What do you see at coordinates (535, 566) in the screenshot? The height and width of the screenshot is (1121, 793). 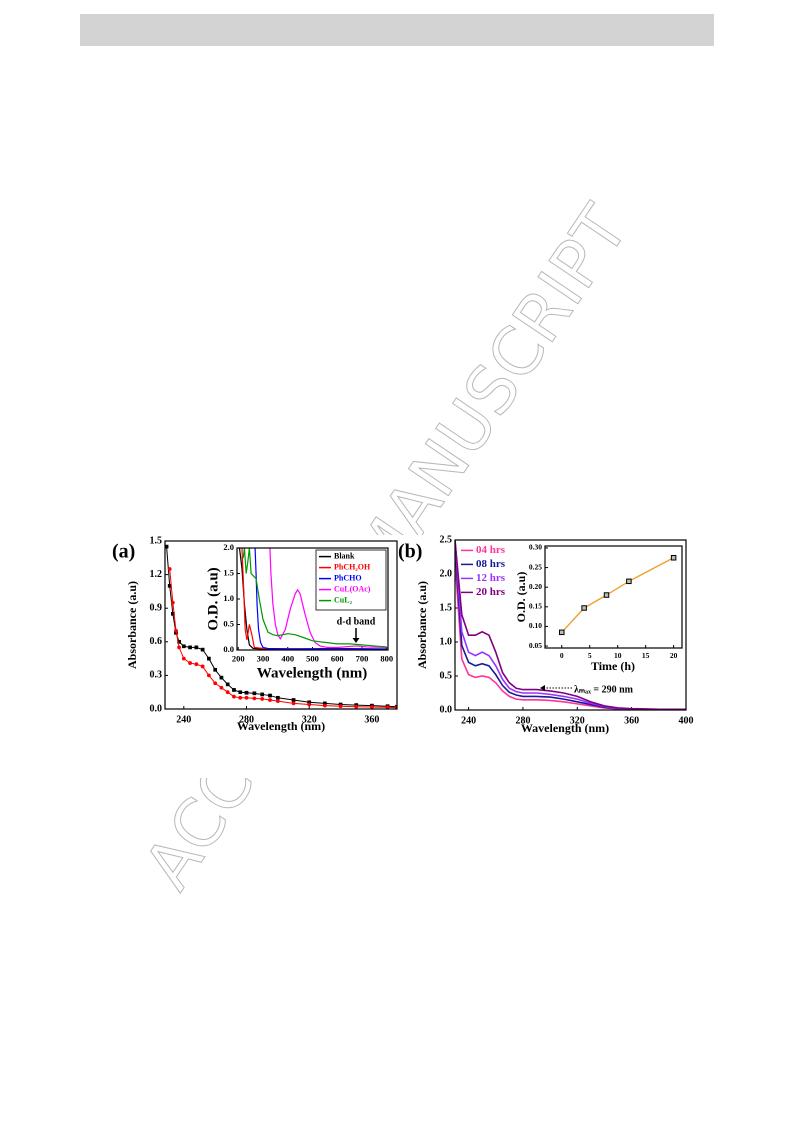 I see `y-tick-label: 0.25` at bounding box center [535, 566].